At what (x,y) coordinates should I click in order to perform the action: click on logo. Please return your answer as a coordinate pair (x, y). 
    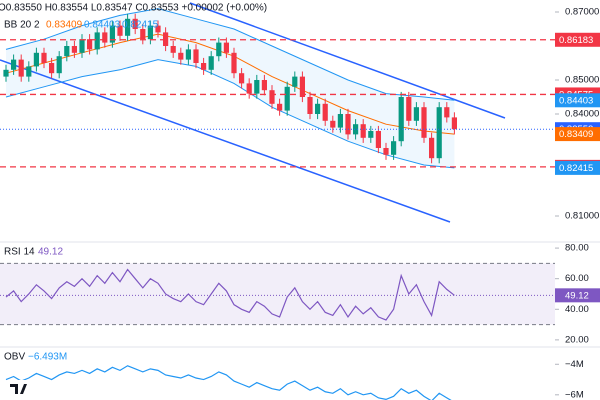
    Looking at the image, I should click on (19, 388).